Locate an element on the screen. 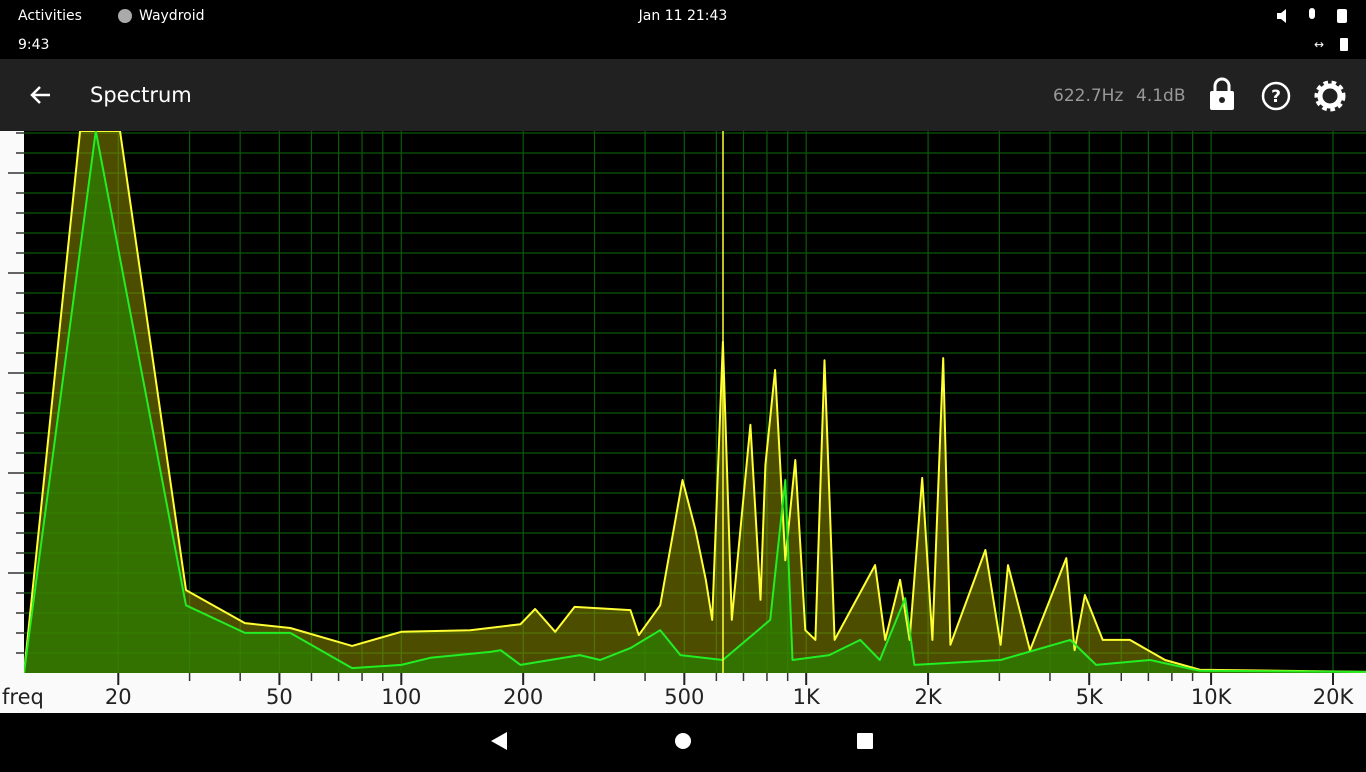 This screenshot has width=1366, height=772. help-button: ? is located at coordinates (1276, 96).